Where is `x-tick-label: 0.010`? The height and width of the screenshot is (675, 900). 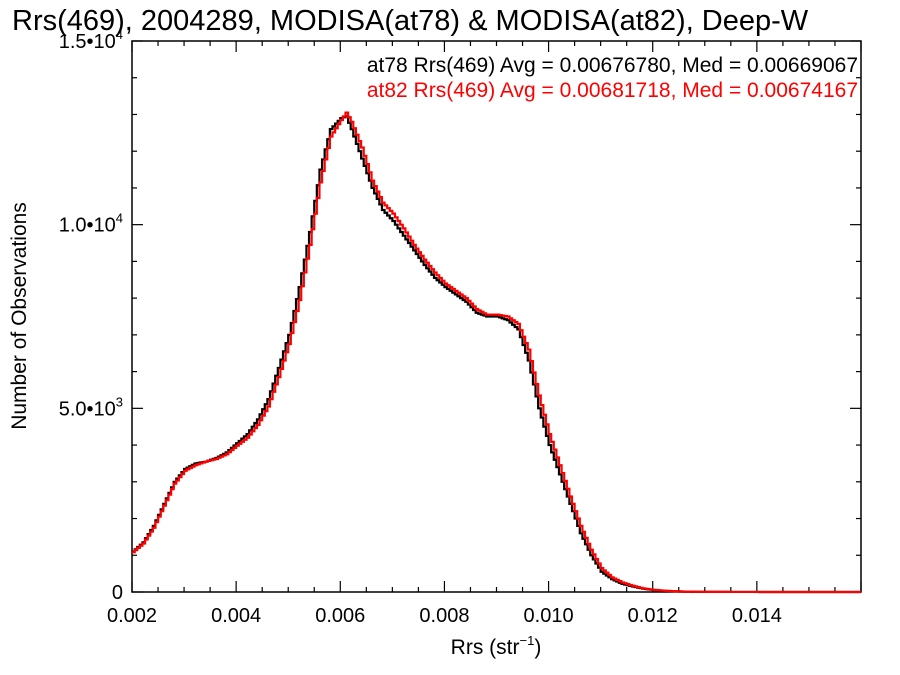 x-tick-label: 0.010 is located at coordinates (549, 616).